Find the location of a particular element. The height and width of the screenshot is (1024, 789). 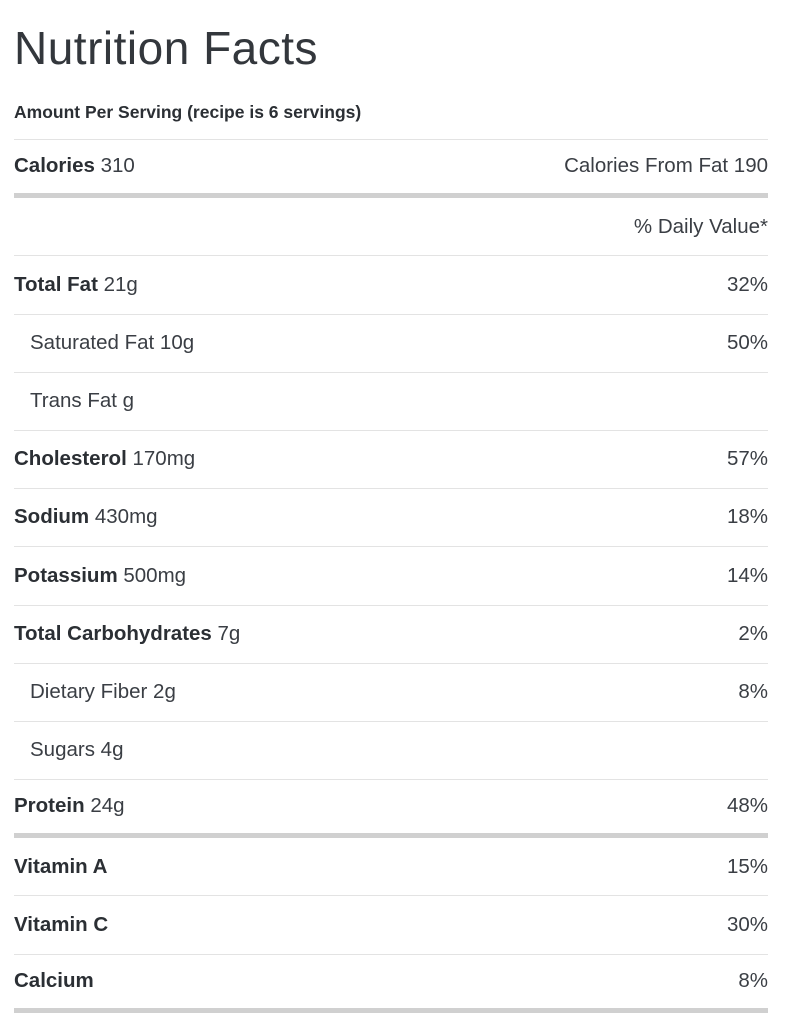

nutrient-row-dietary-fiber: Dietary Fiber 2g 8% is located at coordinates (391, 693).